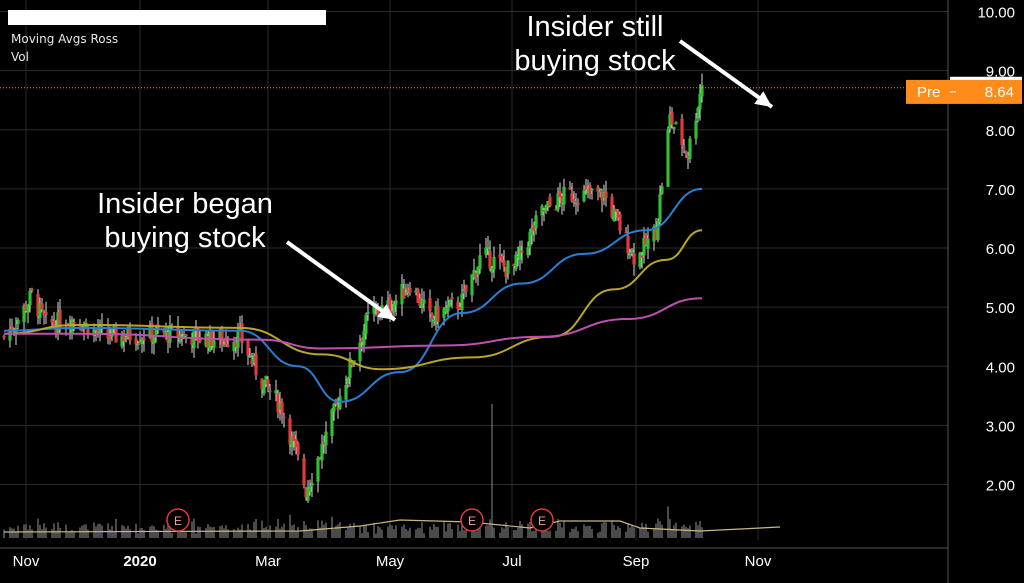 The image size is (1024, 583). I want to click on x-tick-label: Sep, so click(636, 561).